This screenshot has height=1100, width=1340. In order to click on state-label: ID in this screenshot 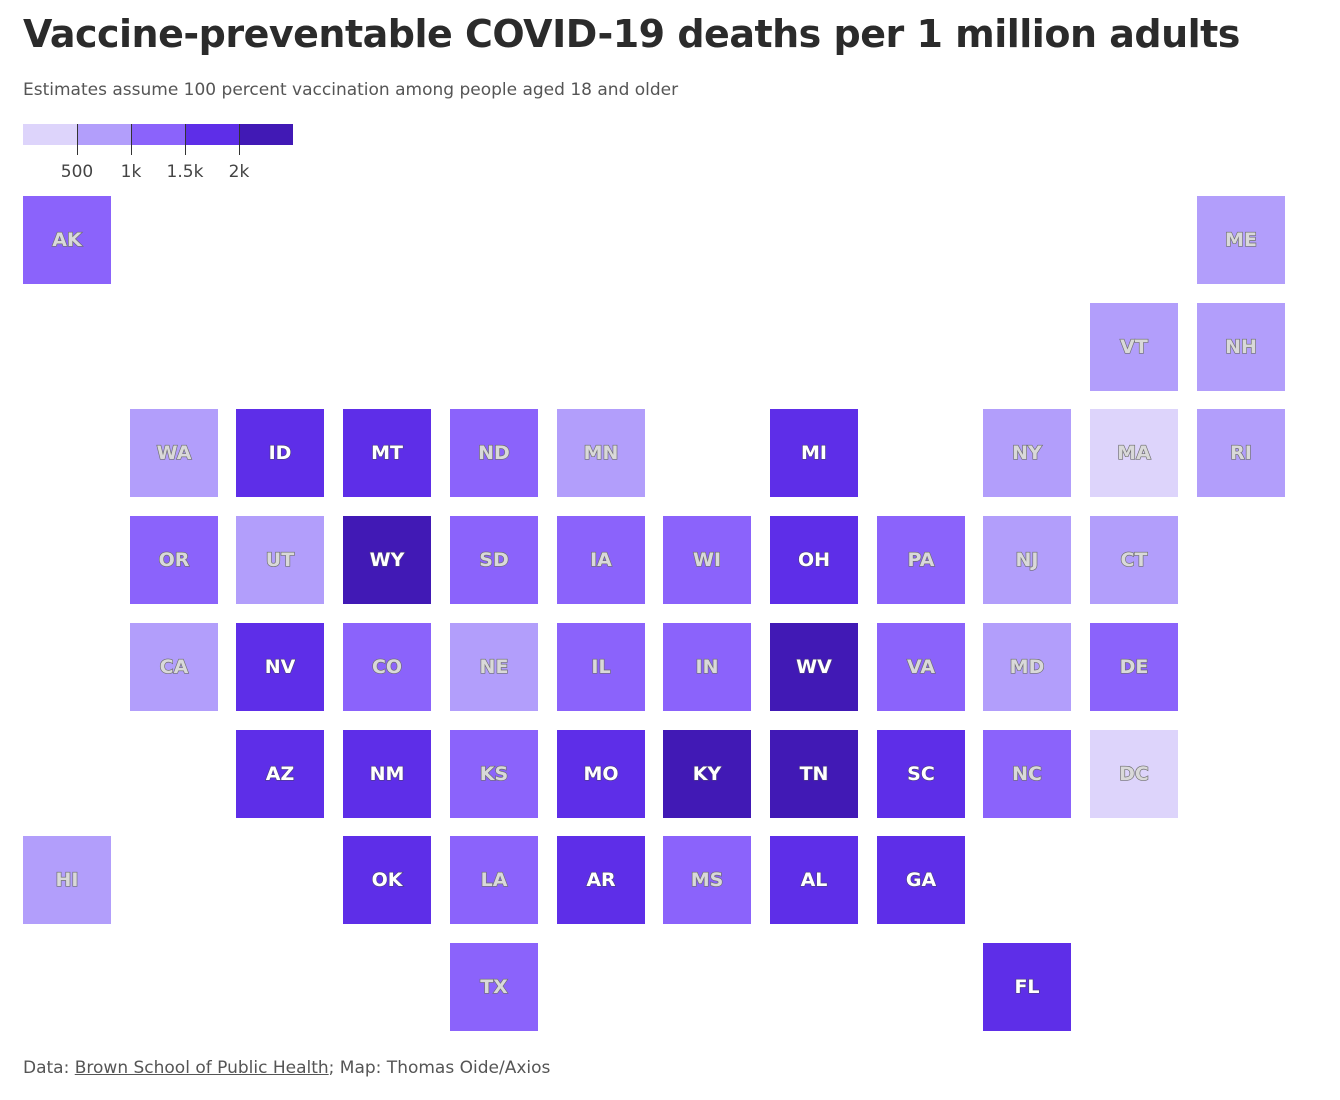, I will do `click(280, 452)`.